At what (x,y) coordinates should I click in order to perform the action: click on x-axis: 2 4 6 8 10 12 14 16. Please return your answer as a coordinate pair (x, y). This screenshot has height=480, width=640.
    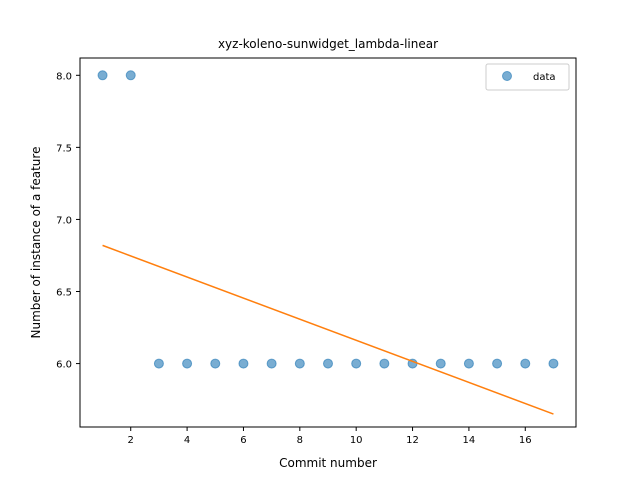
    Looking at the image, I should click on (330, 436).